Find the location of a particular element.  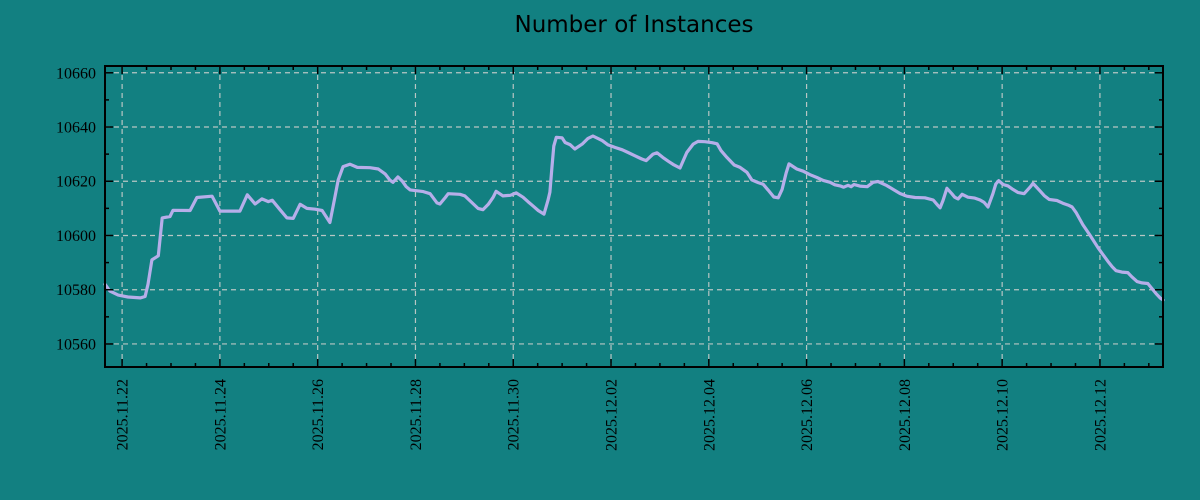

y-tick-label: 10620 is located at coordinates (76, 182).